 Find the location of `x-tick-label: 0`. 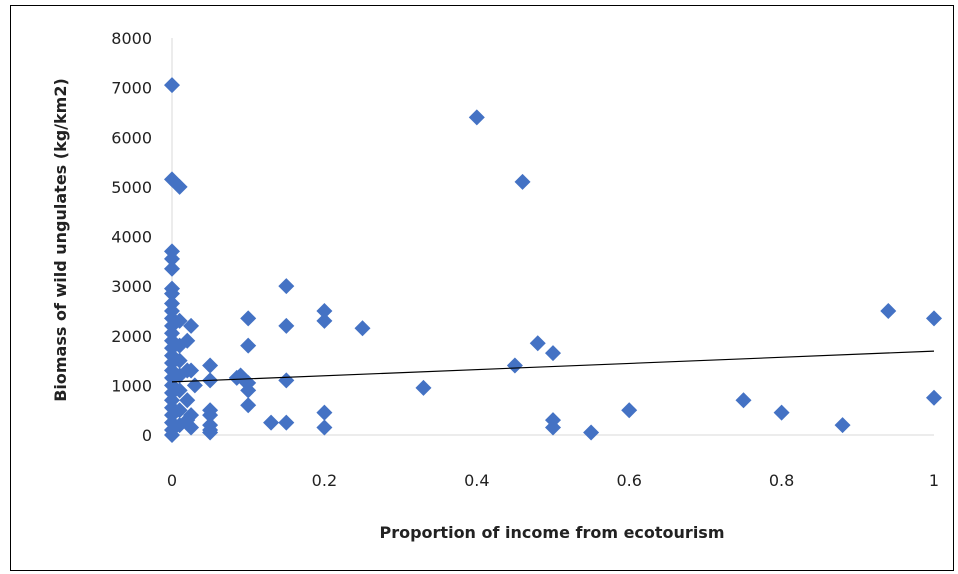

x-tick-label: 0 is located at coordinates (172, 480).